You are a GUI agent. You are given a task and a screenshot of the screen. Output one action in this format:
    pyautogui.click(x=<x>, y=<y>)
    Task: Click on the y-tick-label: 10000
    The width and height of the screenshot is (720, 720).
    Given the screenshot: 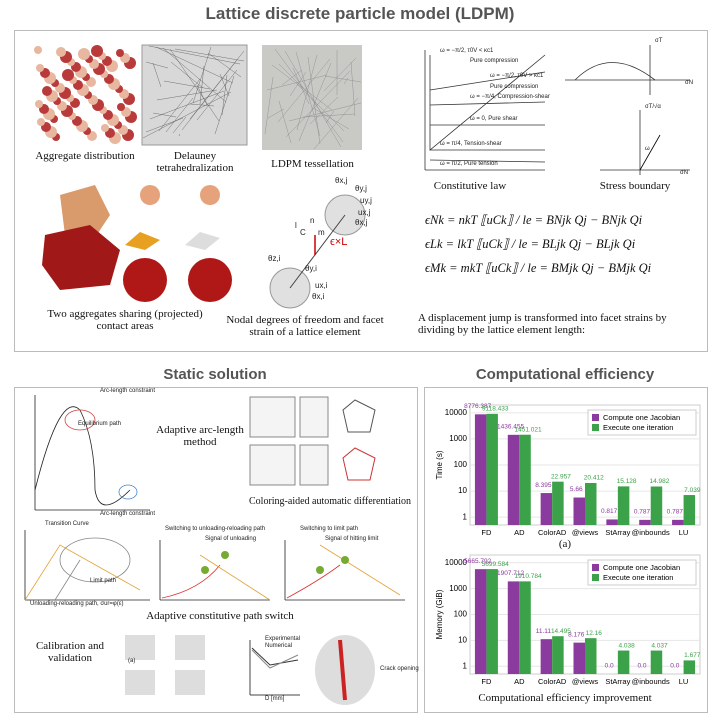 What is the action you would take?
    pyautogui.click(x=456, y=562)
    